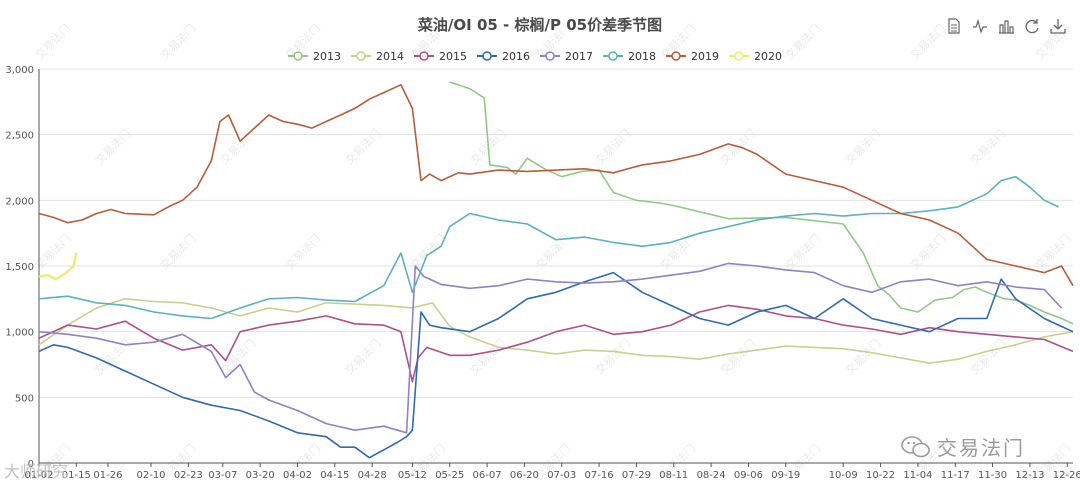 The image size is (1080, 496). I want to click on x-tick-label: 08-24, so click(711, 475).